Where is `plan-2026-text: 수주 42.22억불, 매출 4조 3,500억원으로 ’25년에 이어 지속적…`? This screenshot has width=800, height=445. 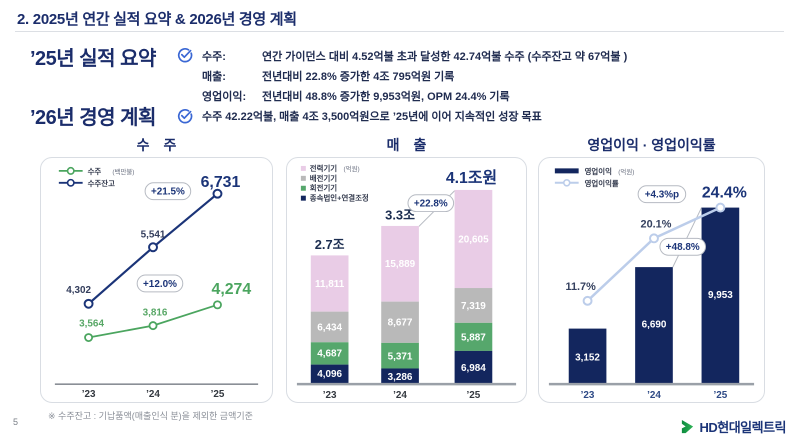
plan-2026-text: 수주 42.22억불, 매출 4조 3,500억원으로 ’25년에 이어 지속적… is located at coordinates (372, 117).